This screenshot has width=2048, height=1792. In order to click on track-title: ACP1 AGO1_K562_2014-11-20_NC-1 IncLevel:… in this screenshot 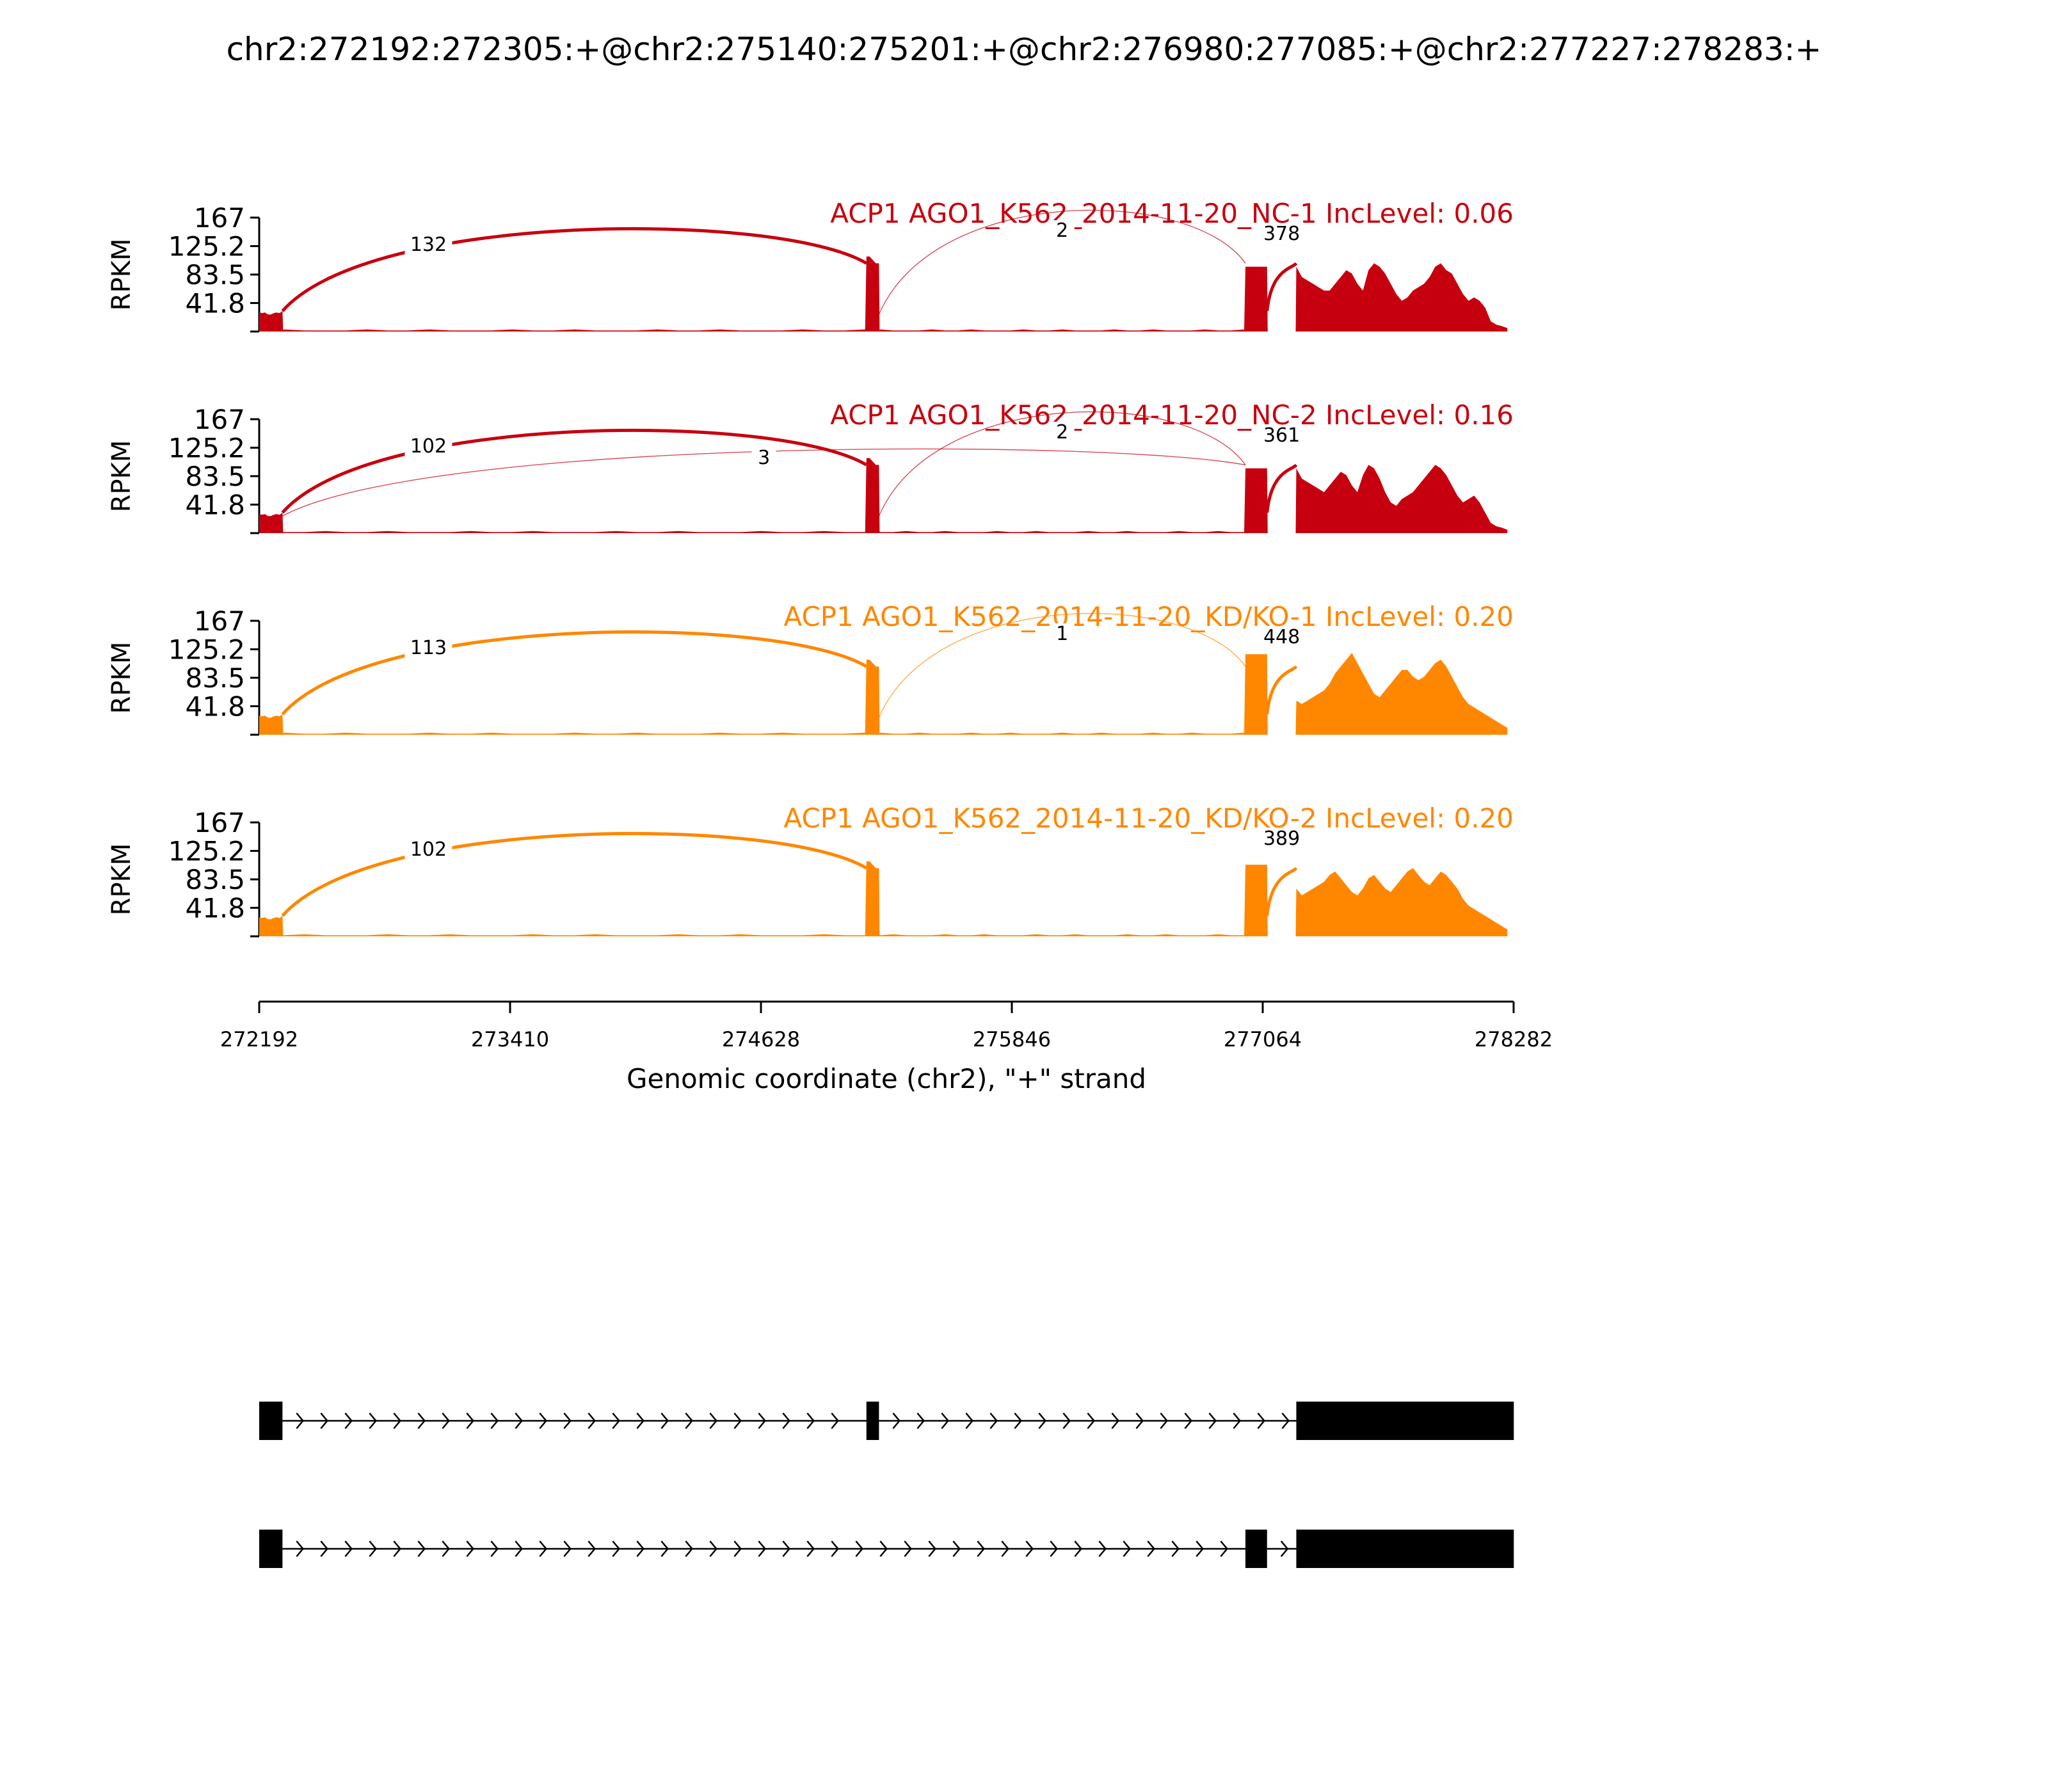, I will do `click(1172, 213)`.